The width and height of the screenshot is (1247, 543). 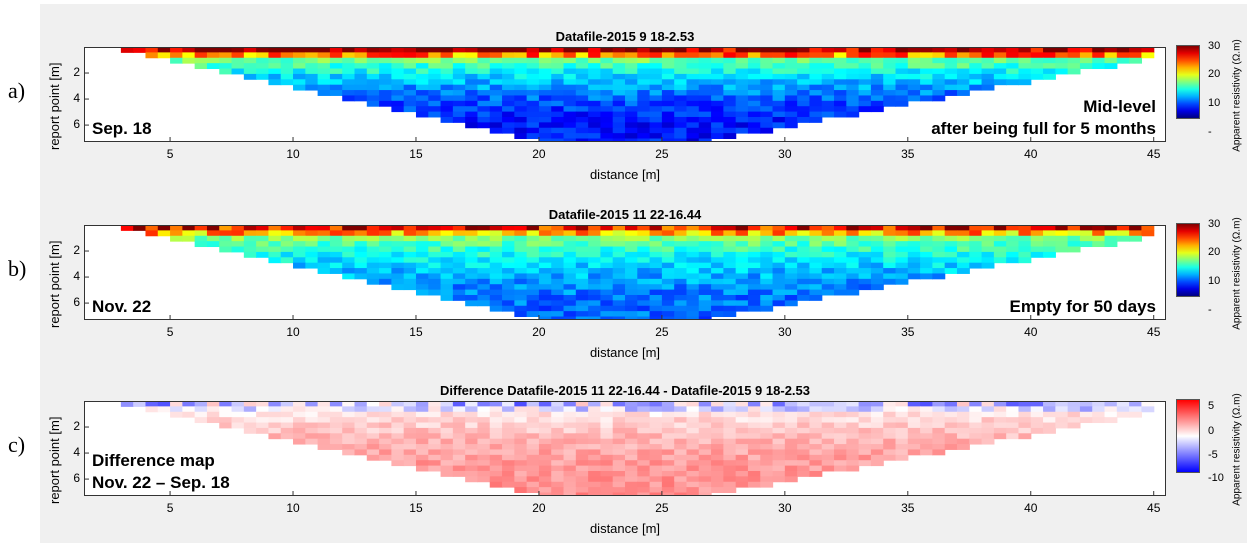 I want to click on colorbar-label: Apparent resistivity (Ω.m), so click(x=1237, y=449).